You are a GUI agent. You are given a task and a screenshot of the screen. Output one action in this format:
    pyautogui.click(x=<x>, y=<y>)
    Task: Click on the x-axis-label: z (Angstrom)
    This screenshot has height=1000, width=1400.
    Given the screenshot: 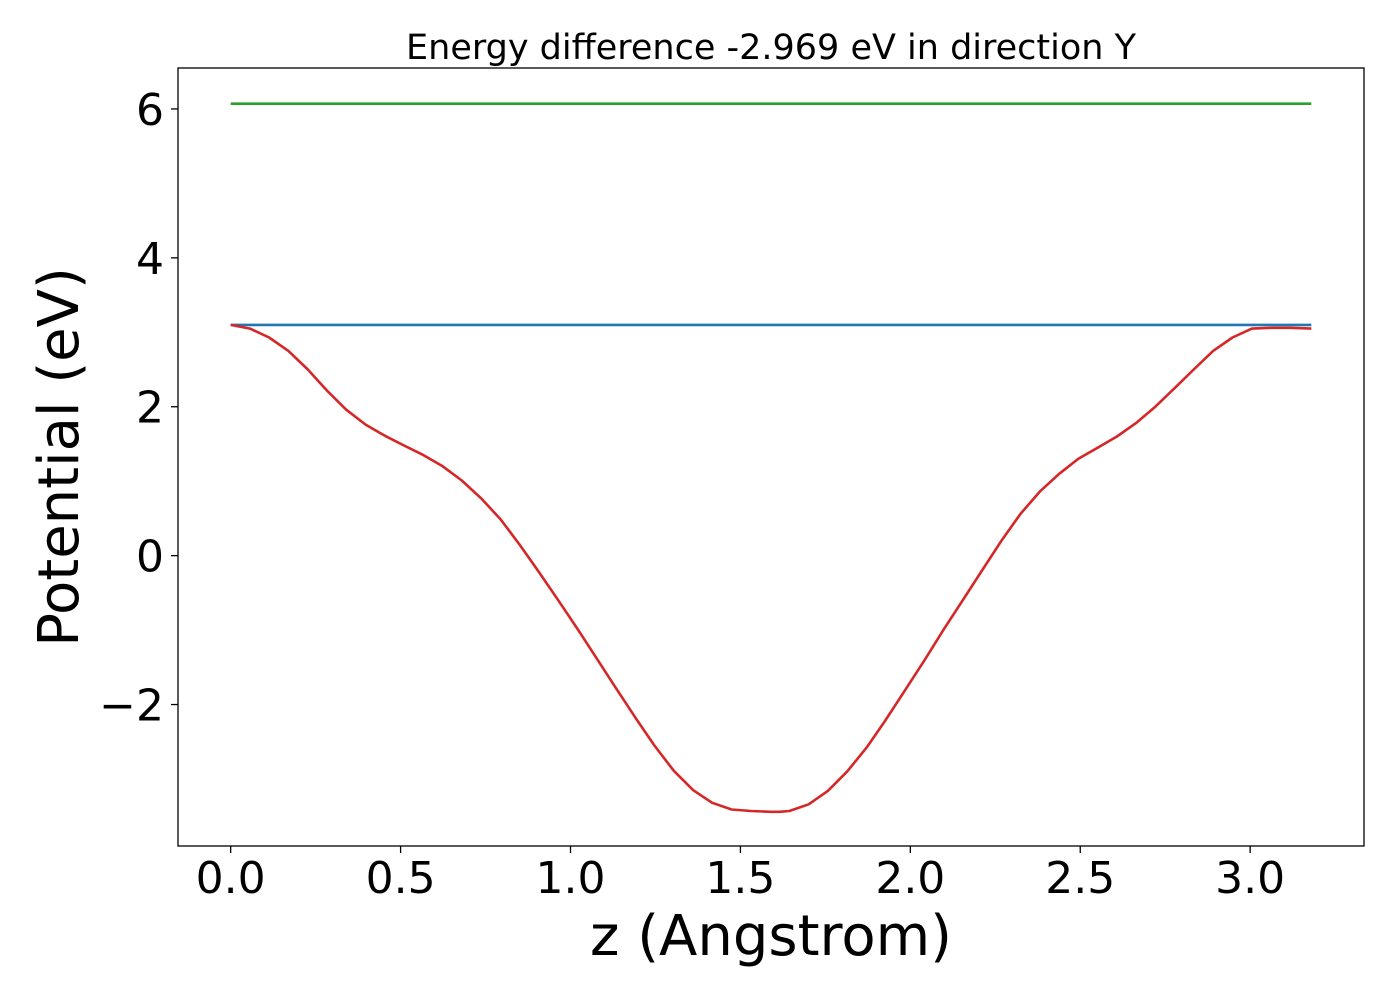 What is the action you would take?
    pyautogui.click(x=771, y=936)
    